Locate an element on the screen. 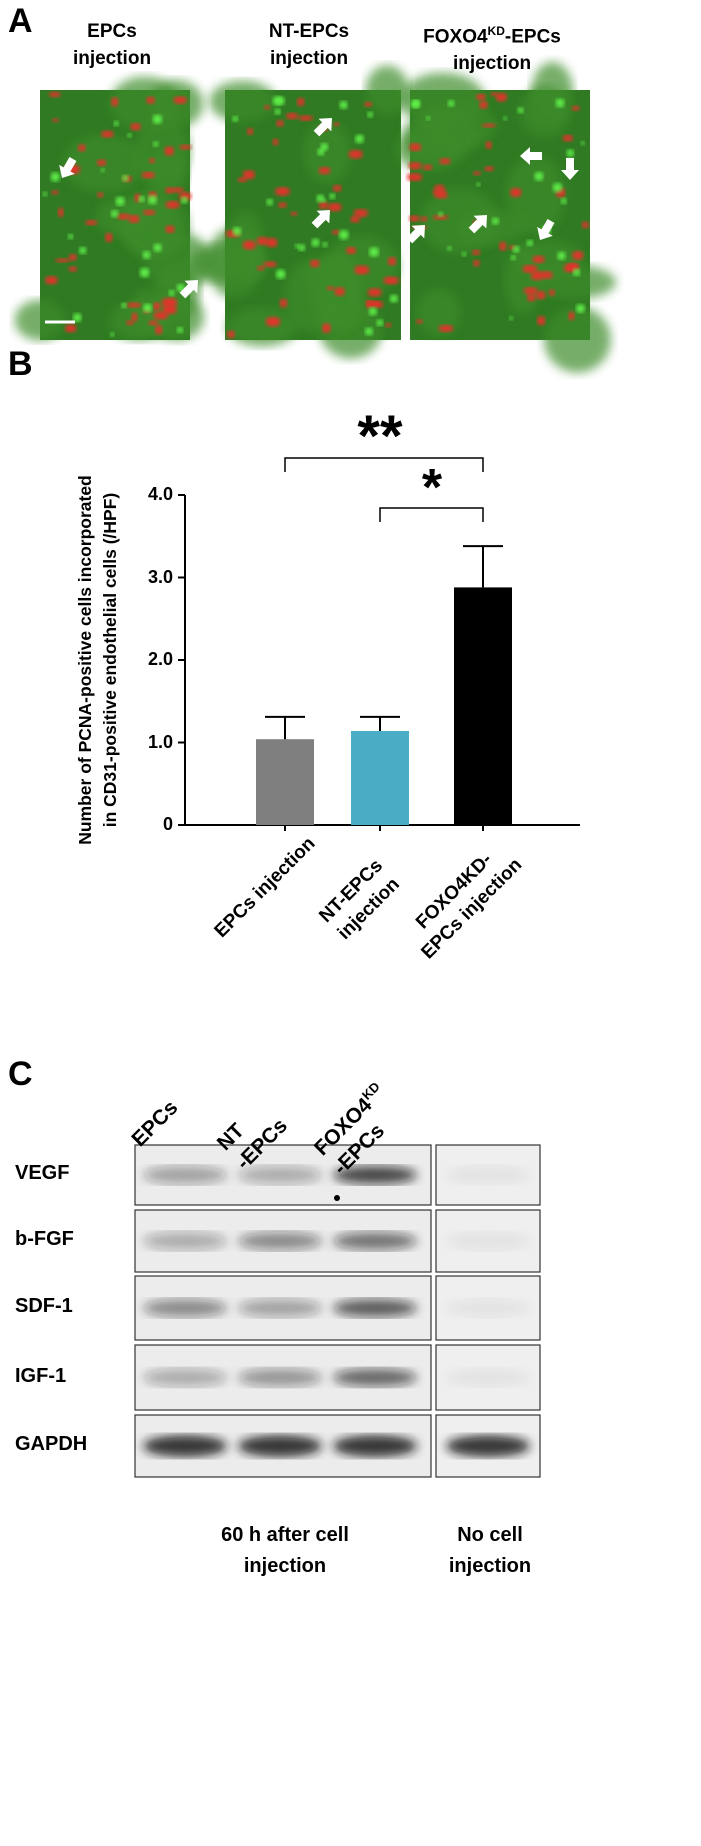  significance-text: * is located at coordinates (432, 488).